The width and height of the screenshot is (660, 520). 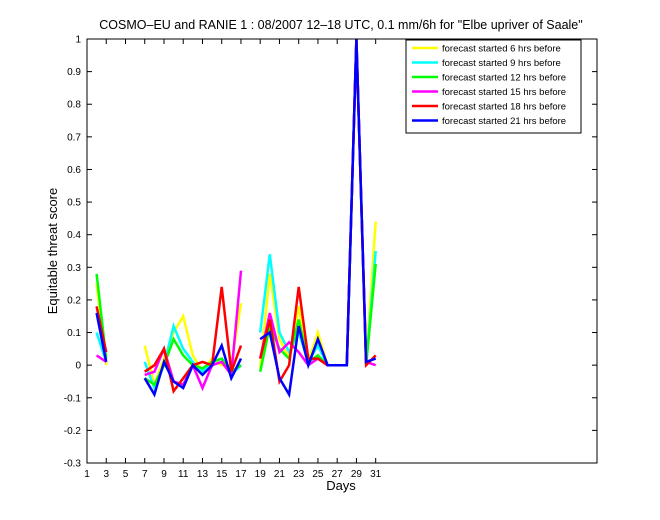 I want to click on x-tick-label: 29, so click(x=357, y=474).